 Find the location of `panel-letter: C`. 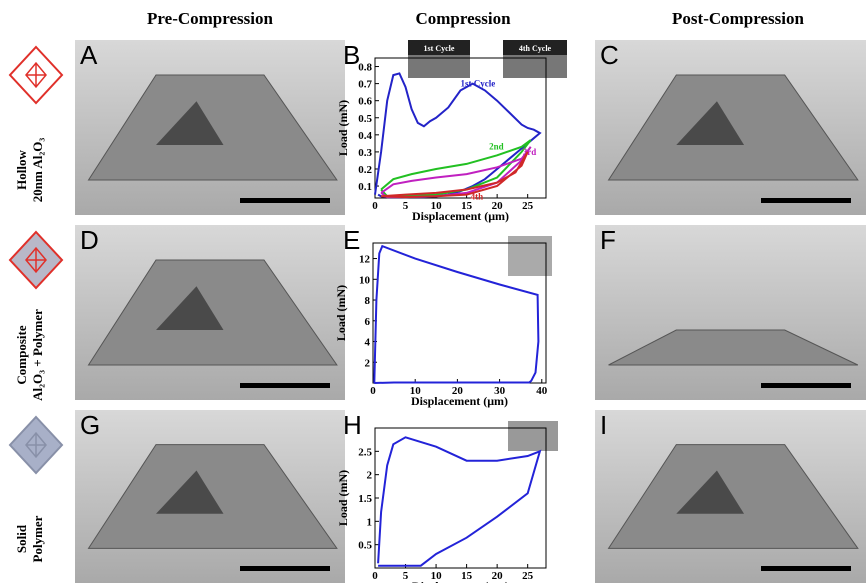

panel-letter: C is located at coordinates (609, 55).